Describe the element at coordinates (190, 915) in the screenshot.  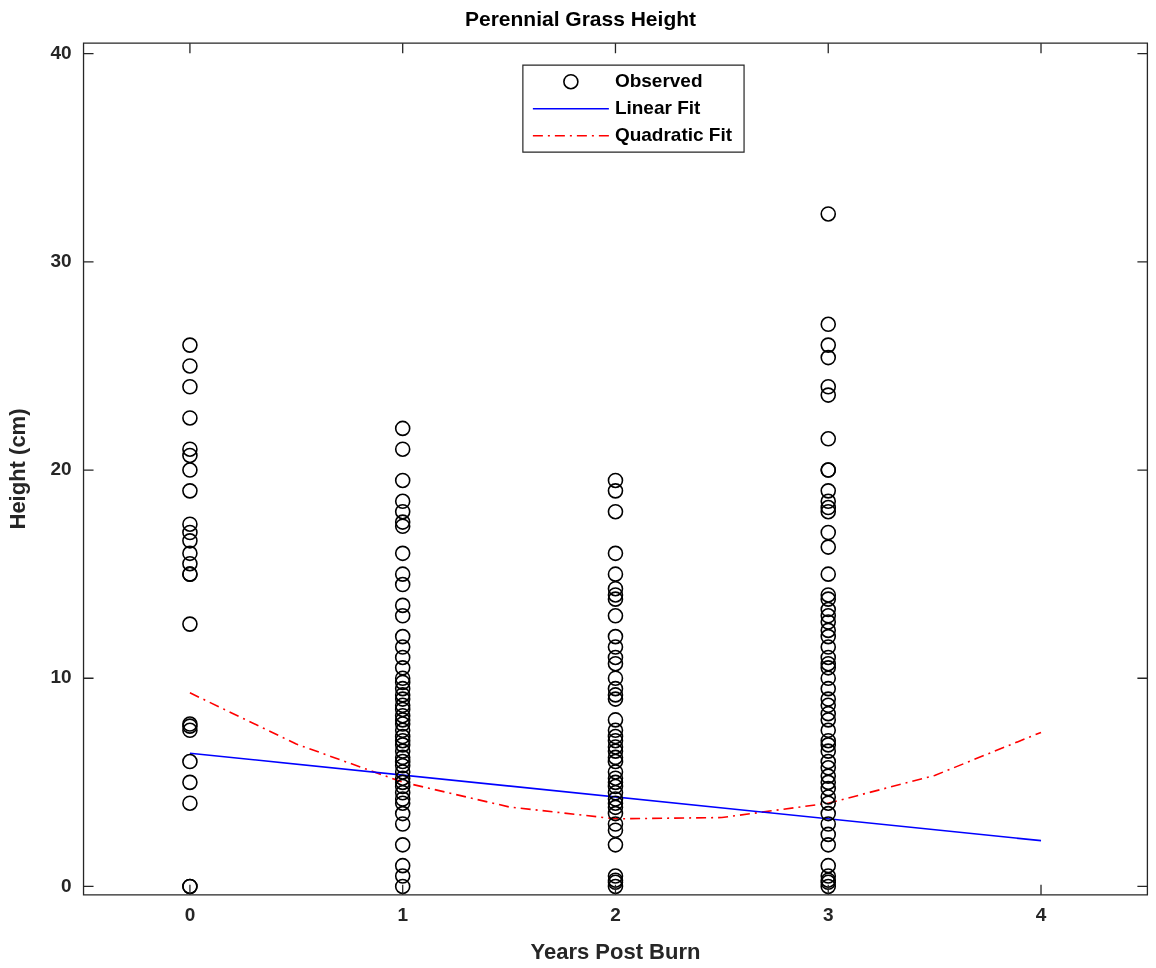
I see `x-tick-label: 0` at that location.